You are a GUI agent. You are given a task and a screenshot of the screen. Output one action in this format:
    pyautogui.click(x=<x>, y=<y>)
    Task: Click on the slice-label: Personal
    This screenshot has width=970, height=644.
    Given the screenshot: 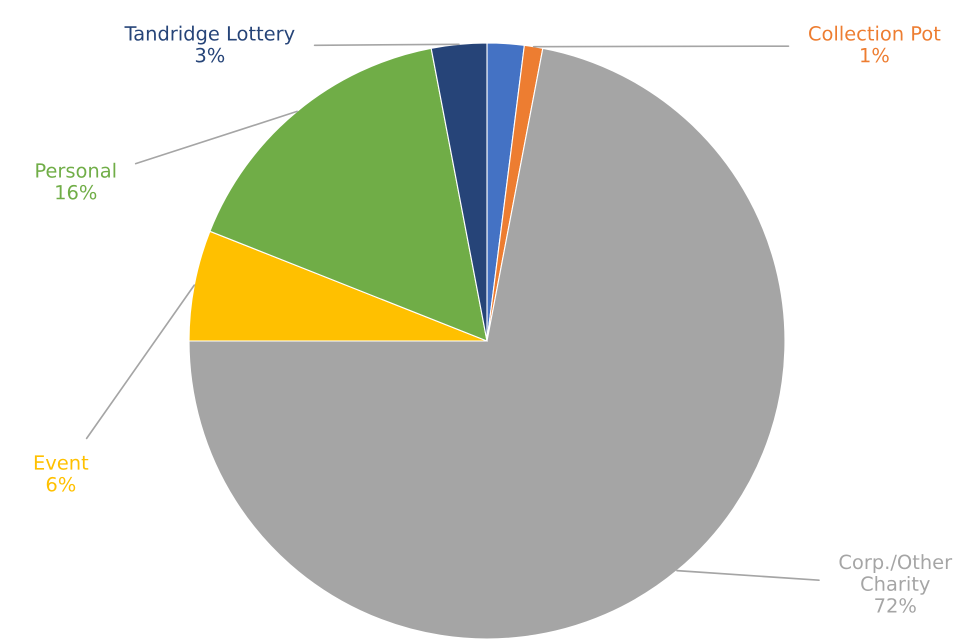 What is the action you would take?
    pyautogui.click(x=76, y=170)
    